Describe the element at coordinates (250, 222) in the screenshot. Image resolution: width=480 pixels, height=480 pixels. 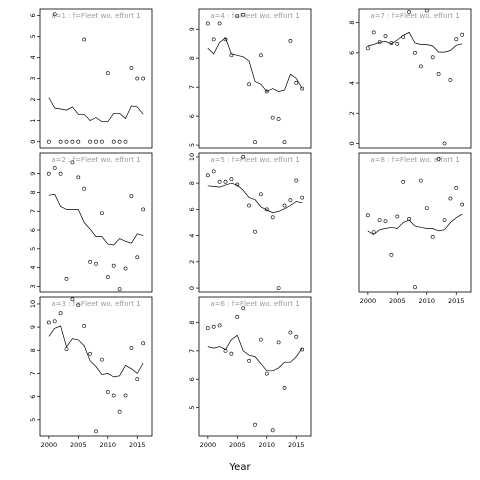
I see `panel-5: a=5 : f=Fleet wo. effort 1 0 2 4 6 8 10` at that location.